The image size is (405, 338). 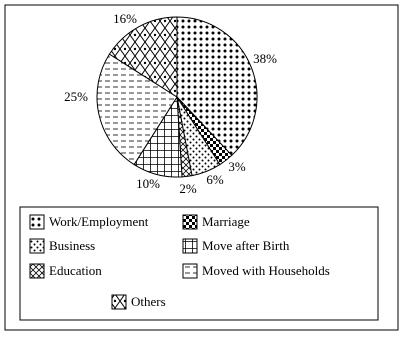 I want to click on legend-label: Business, so click(x=72, y=245).